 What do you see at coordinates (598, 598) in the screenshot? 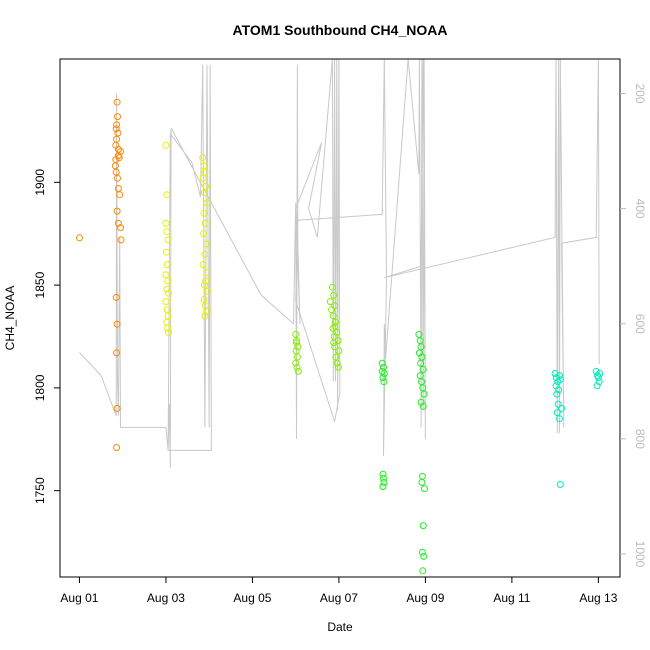
I see `x-tick-label: Aug 13` at bounding box center [598, 598].